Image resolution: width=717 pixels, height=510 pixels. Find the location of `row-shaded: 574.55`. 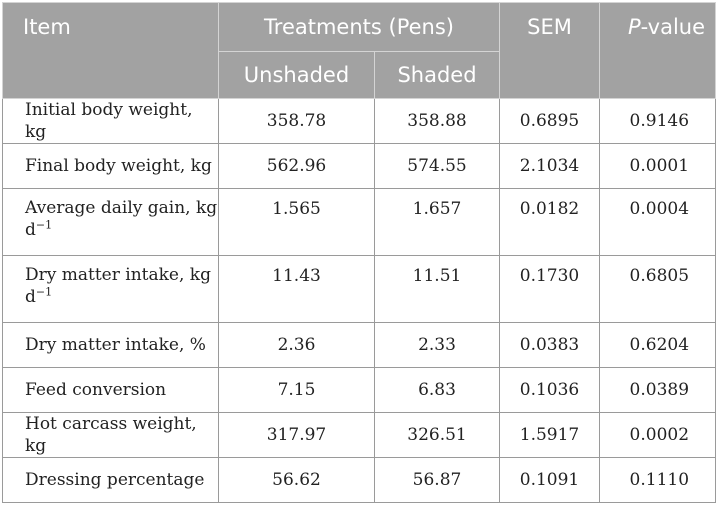

row-shaded: 574.55 is located at coordinates (437, 166).